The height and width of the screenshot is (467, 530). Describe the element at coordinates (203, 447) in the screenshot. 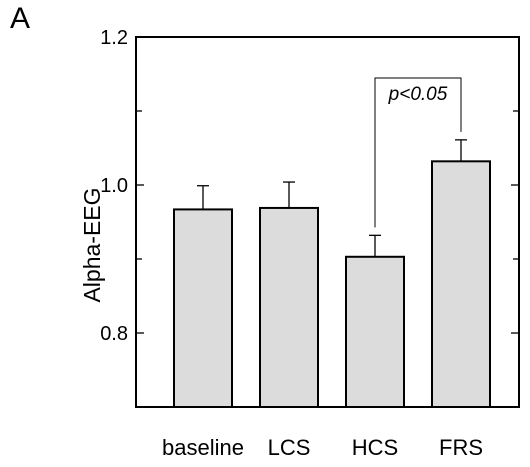

I see `x-tick-label-baseline: baseline` at that location.